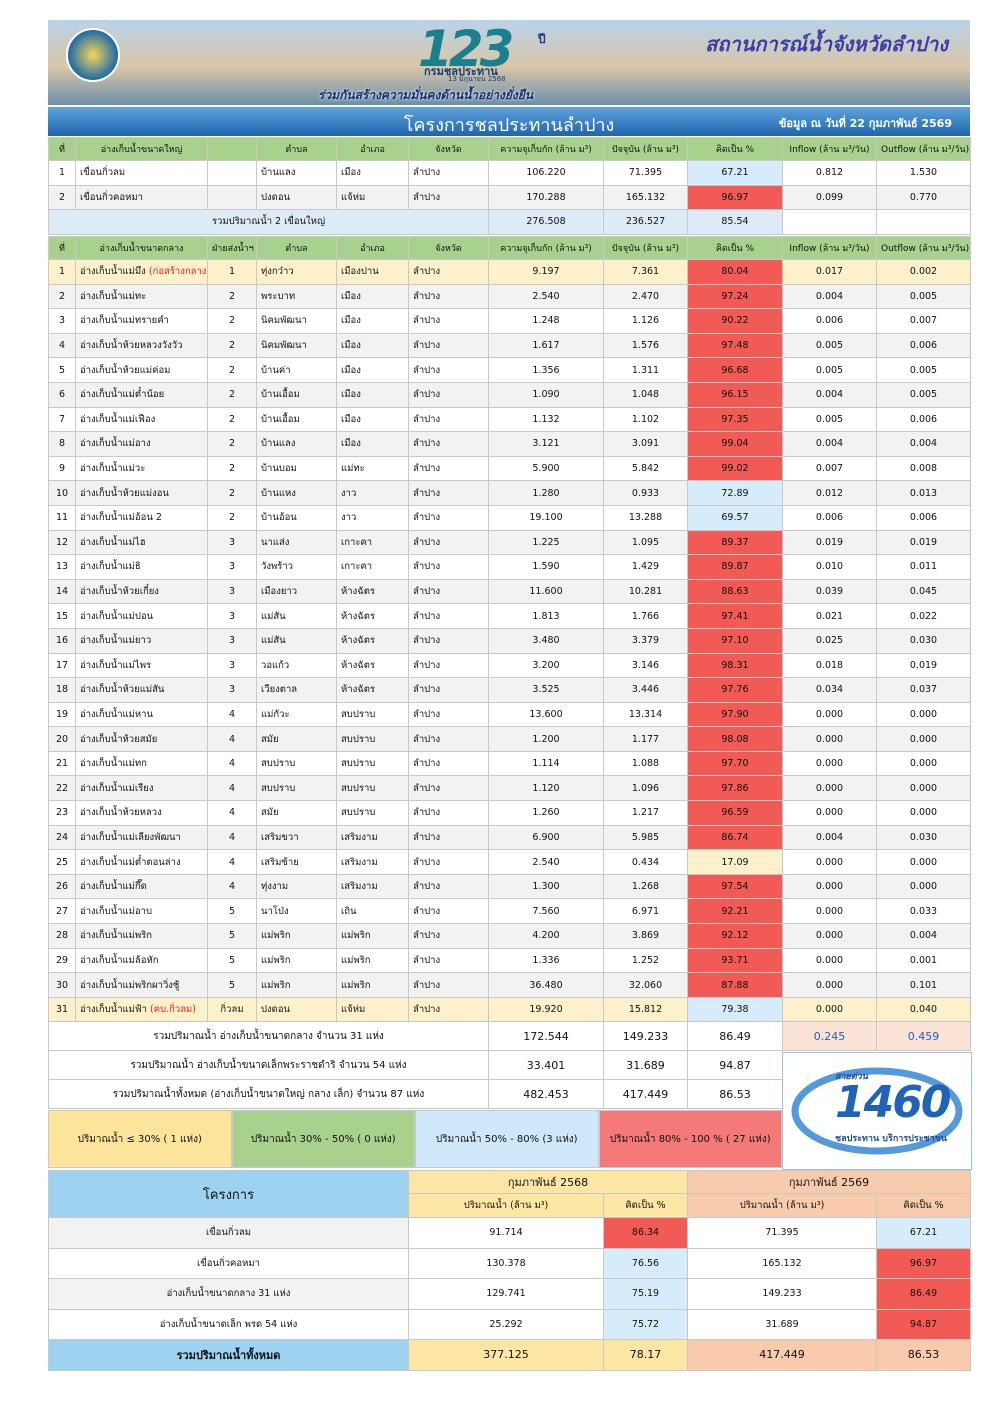  Describe the element at coordinates (141, 813) in the screenshot. I see `cell: อ่างเก็บน้ำห้วยหลวง` at that location.